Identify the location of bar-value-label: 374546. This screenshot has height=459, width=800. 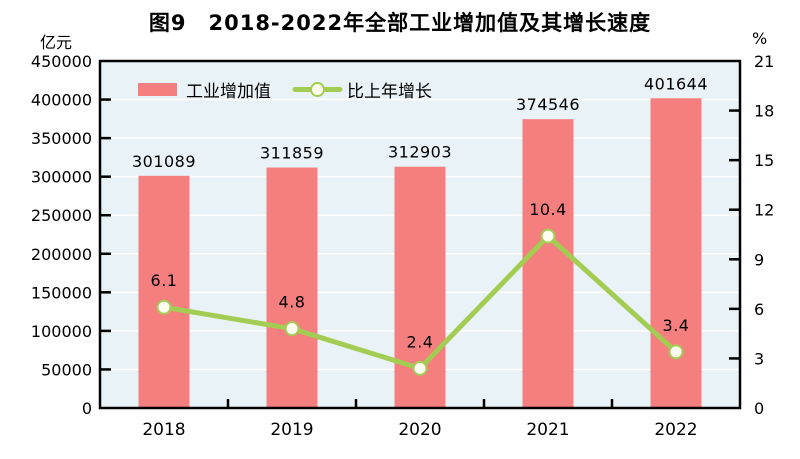
(548, 104).